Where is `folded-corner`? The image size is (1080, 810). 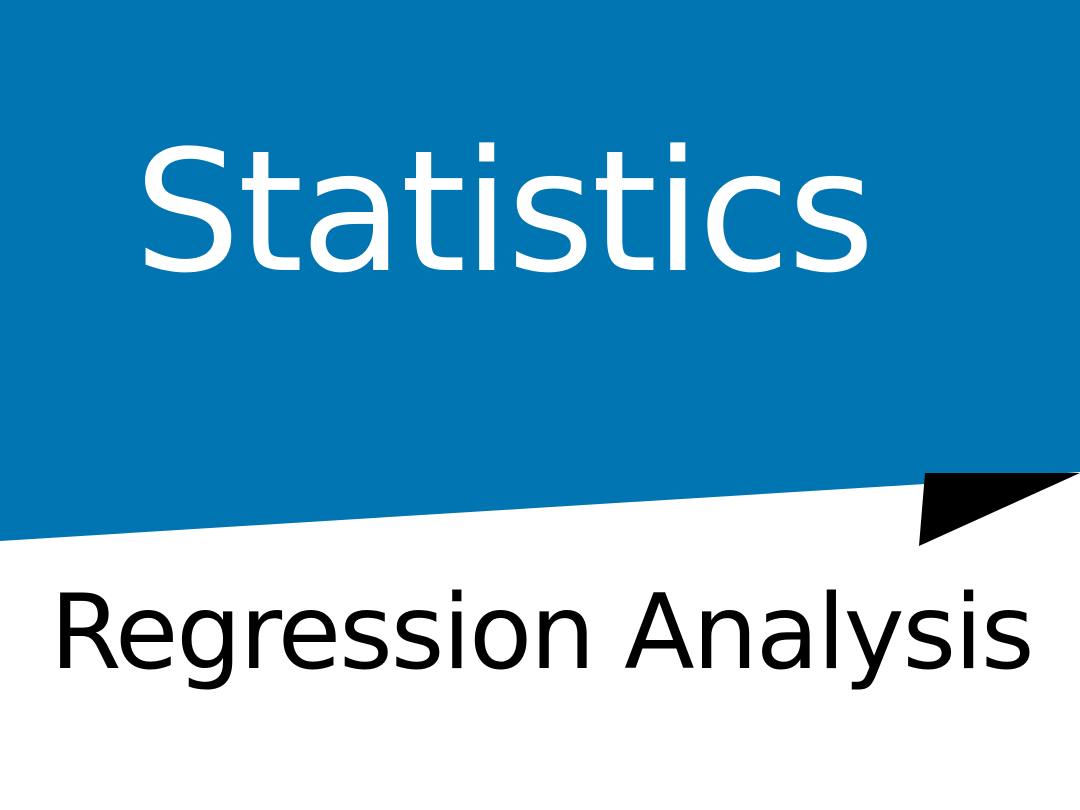
folded-corner is located at coordinates (999, 509).